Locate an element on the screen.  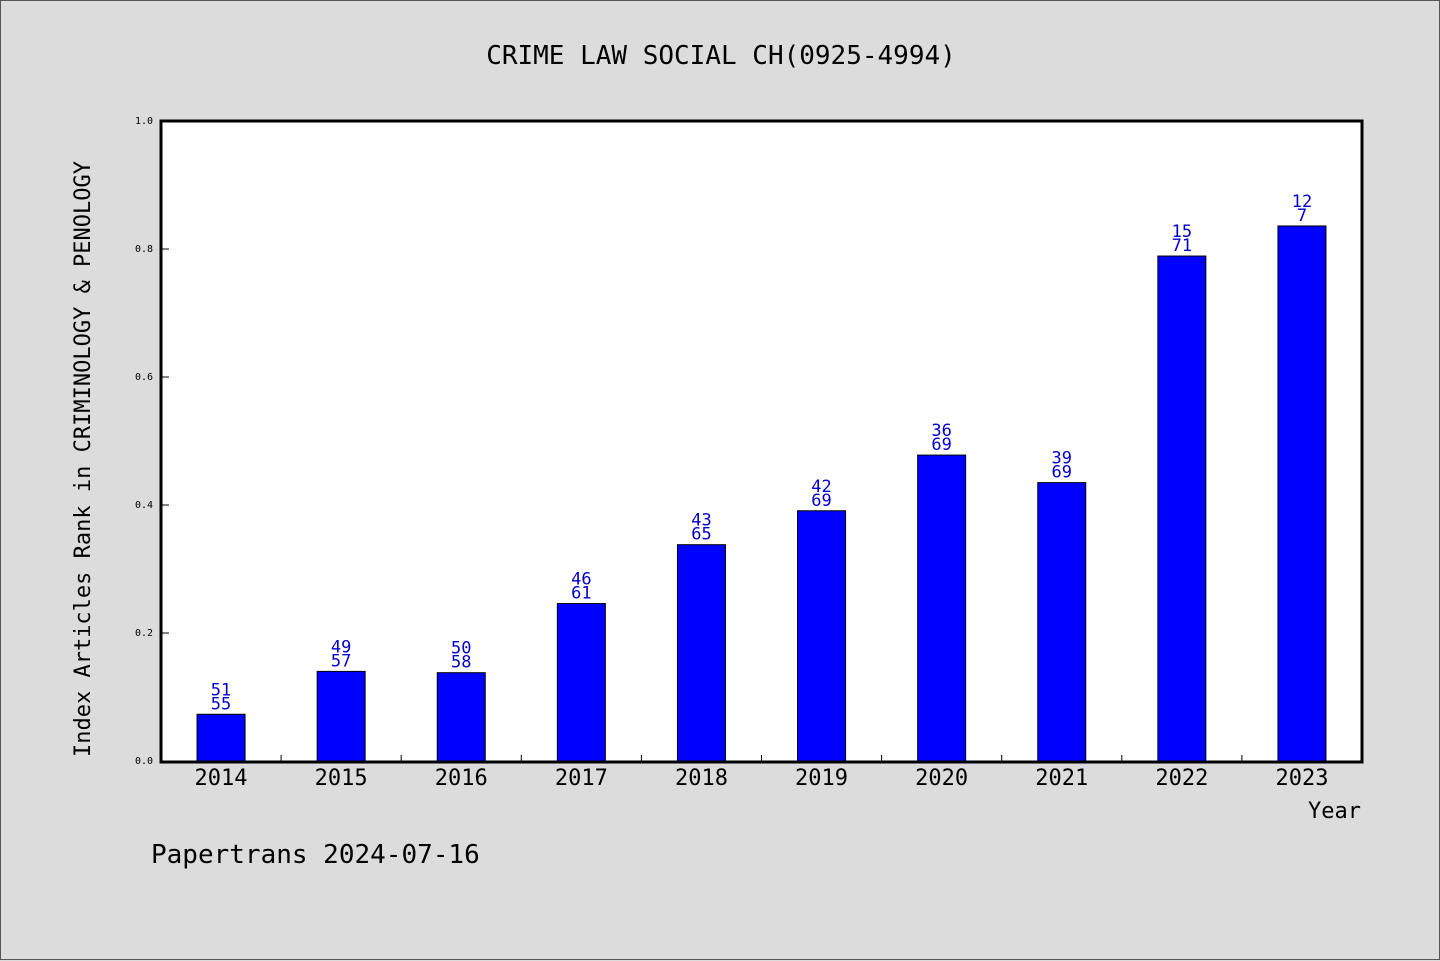
bar-label-top: 49 is located at coordinates (341, 647).